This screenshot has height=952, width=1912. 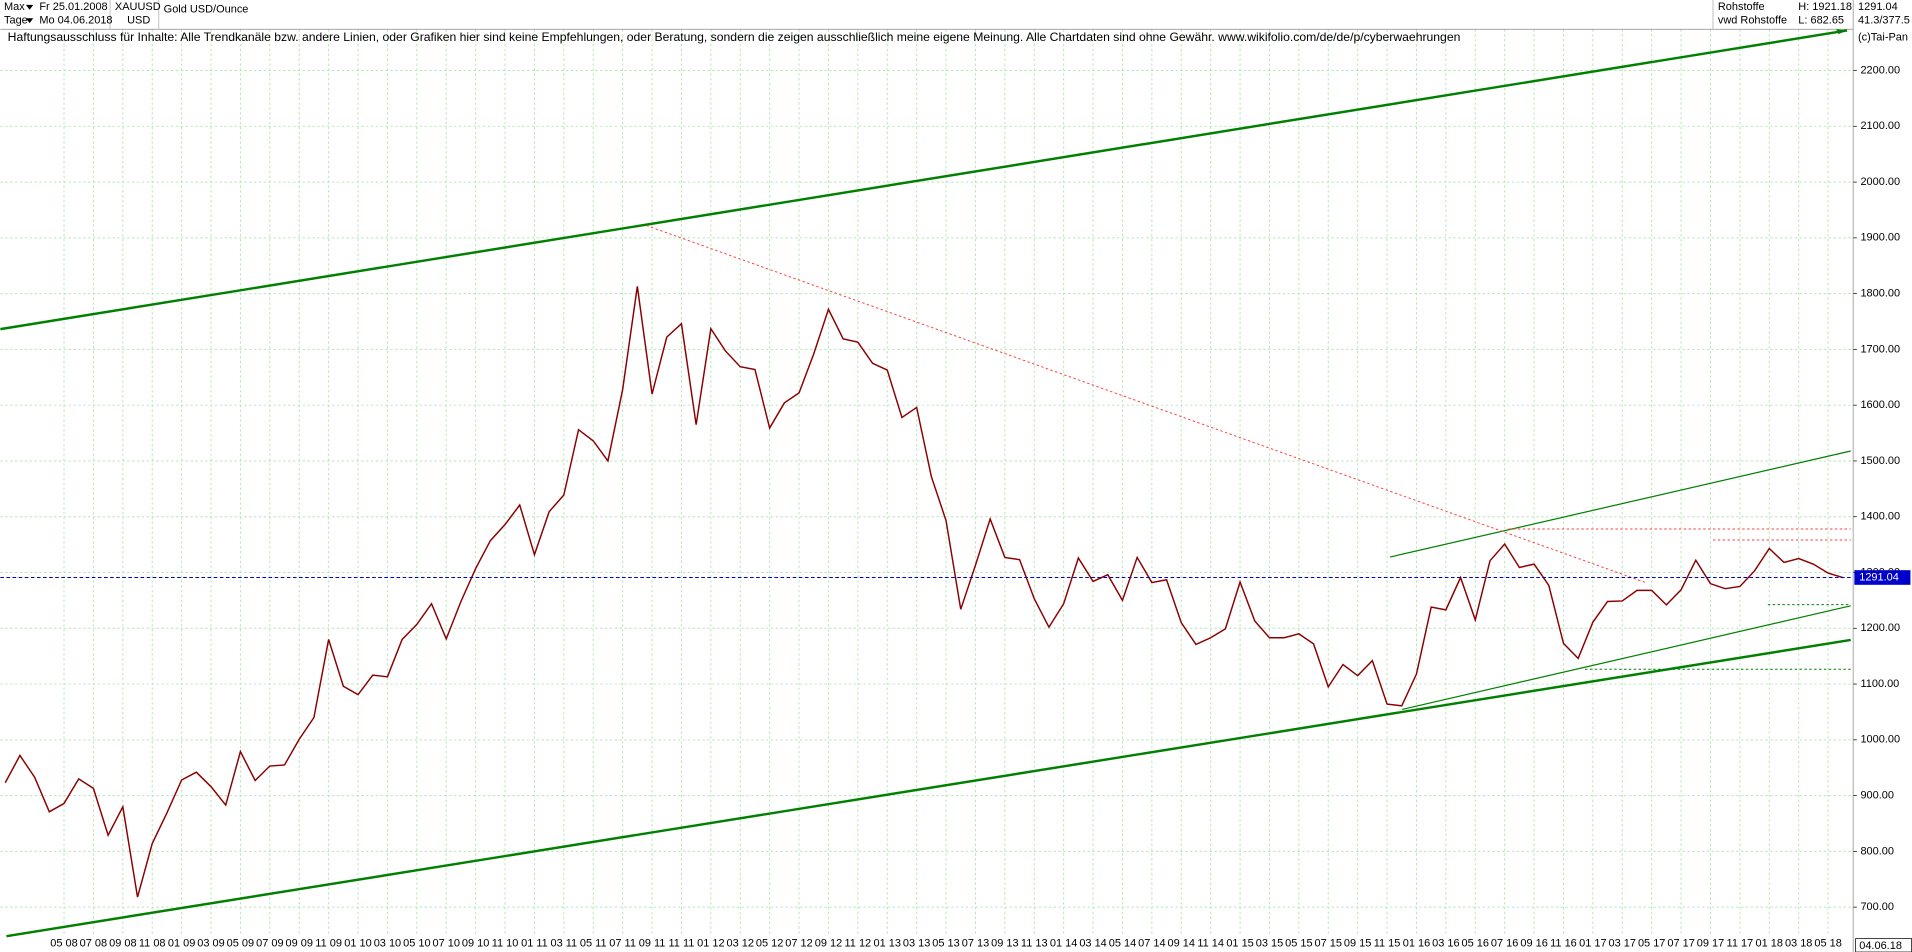 I want to click on y-tick-label: 1400.00, so click(x=1880, y=517).